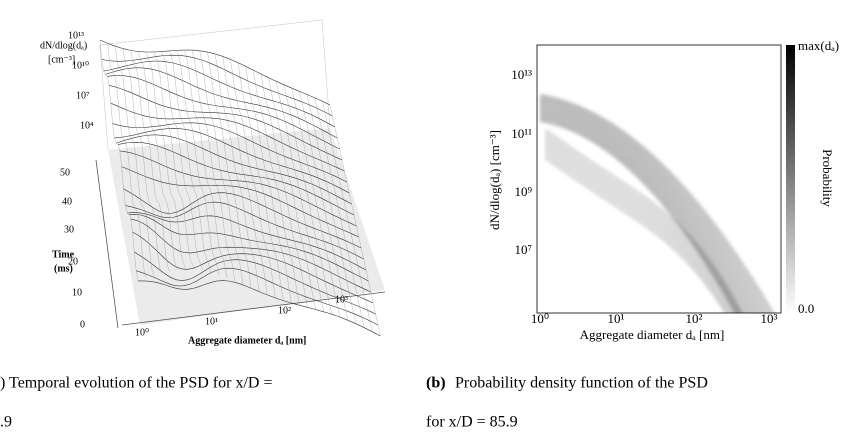  Describe the element at coordinates (523, 249) in the screenshot. I see `y-tick: 10⁷` at that location.